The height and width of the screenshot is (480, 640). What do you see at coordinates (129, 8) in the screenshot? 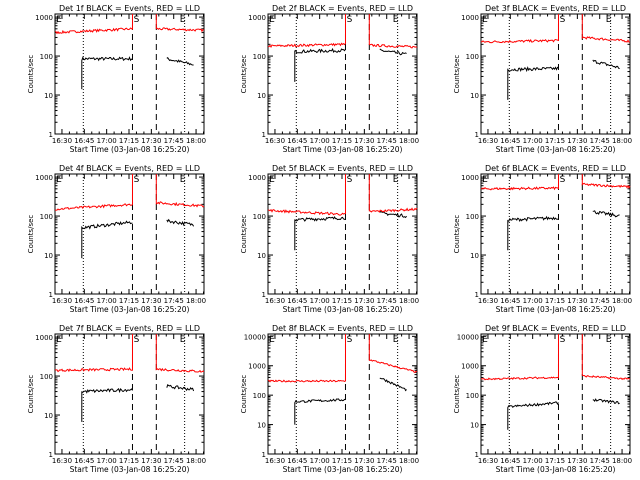
I see `panel-title: Det 1f BLACK = Events, RED = LLD` at bounding box center [129, 8].